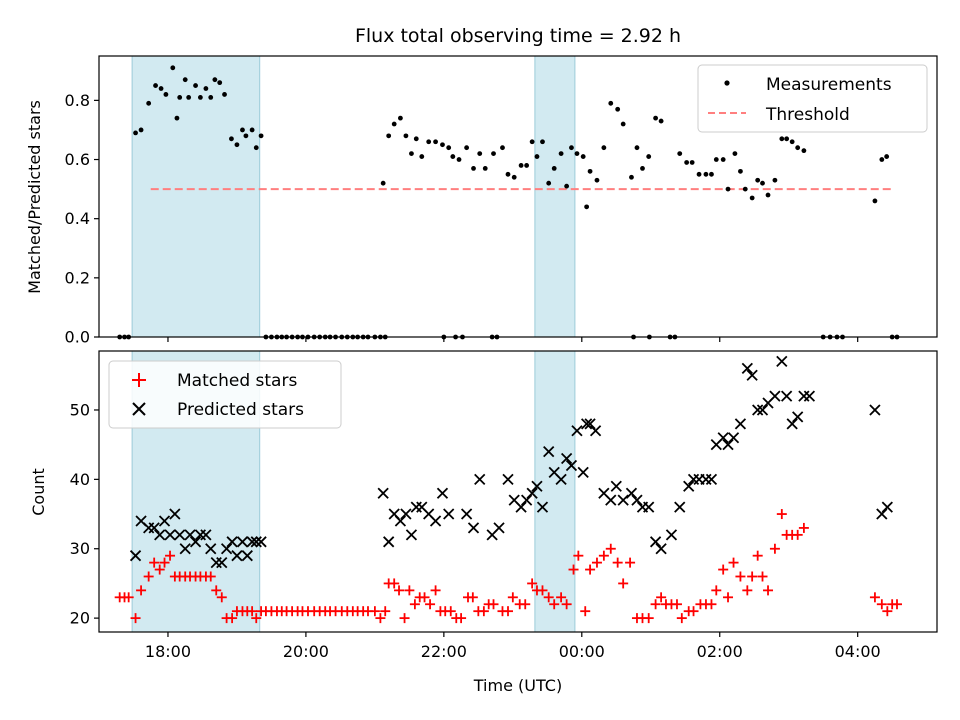  What do you see at coordinates (80, 479) in the screenshot?
I see `y-tick-label: 40` at bounding box center [80, 479].